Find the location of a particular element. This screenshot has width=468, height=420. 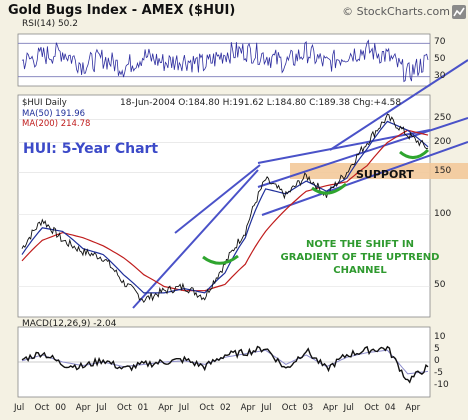

macd-lines is located at coordinates (224, 364).